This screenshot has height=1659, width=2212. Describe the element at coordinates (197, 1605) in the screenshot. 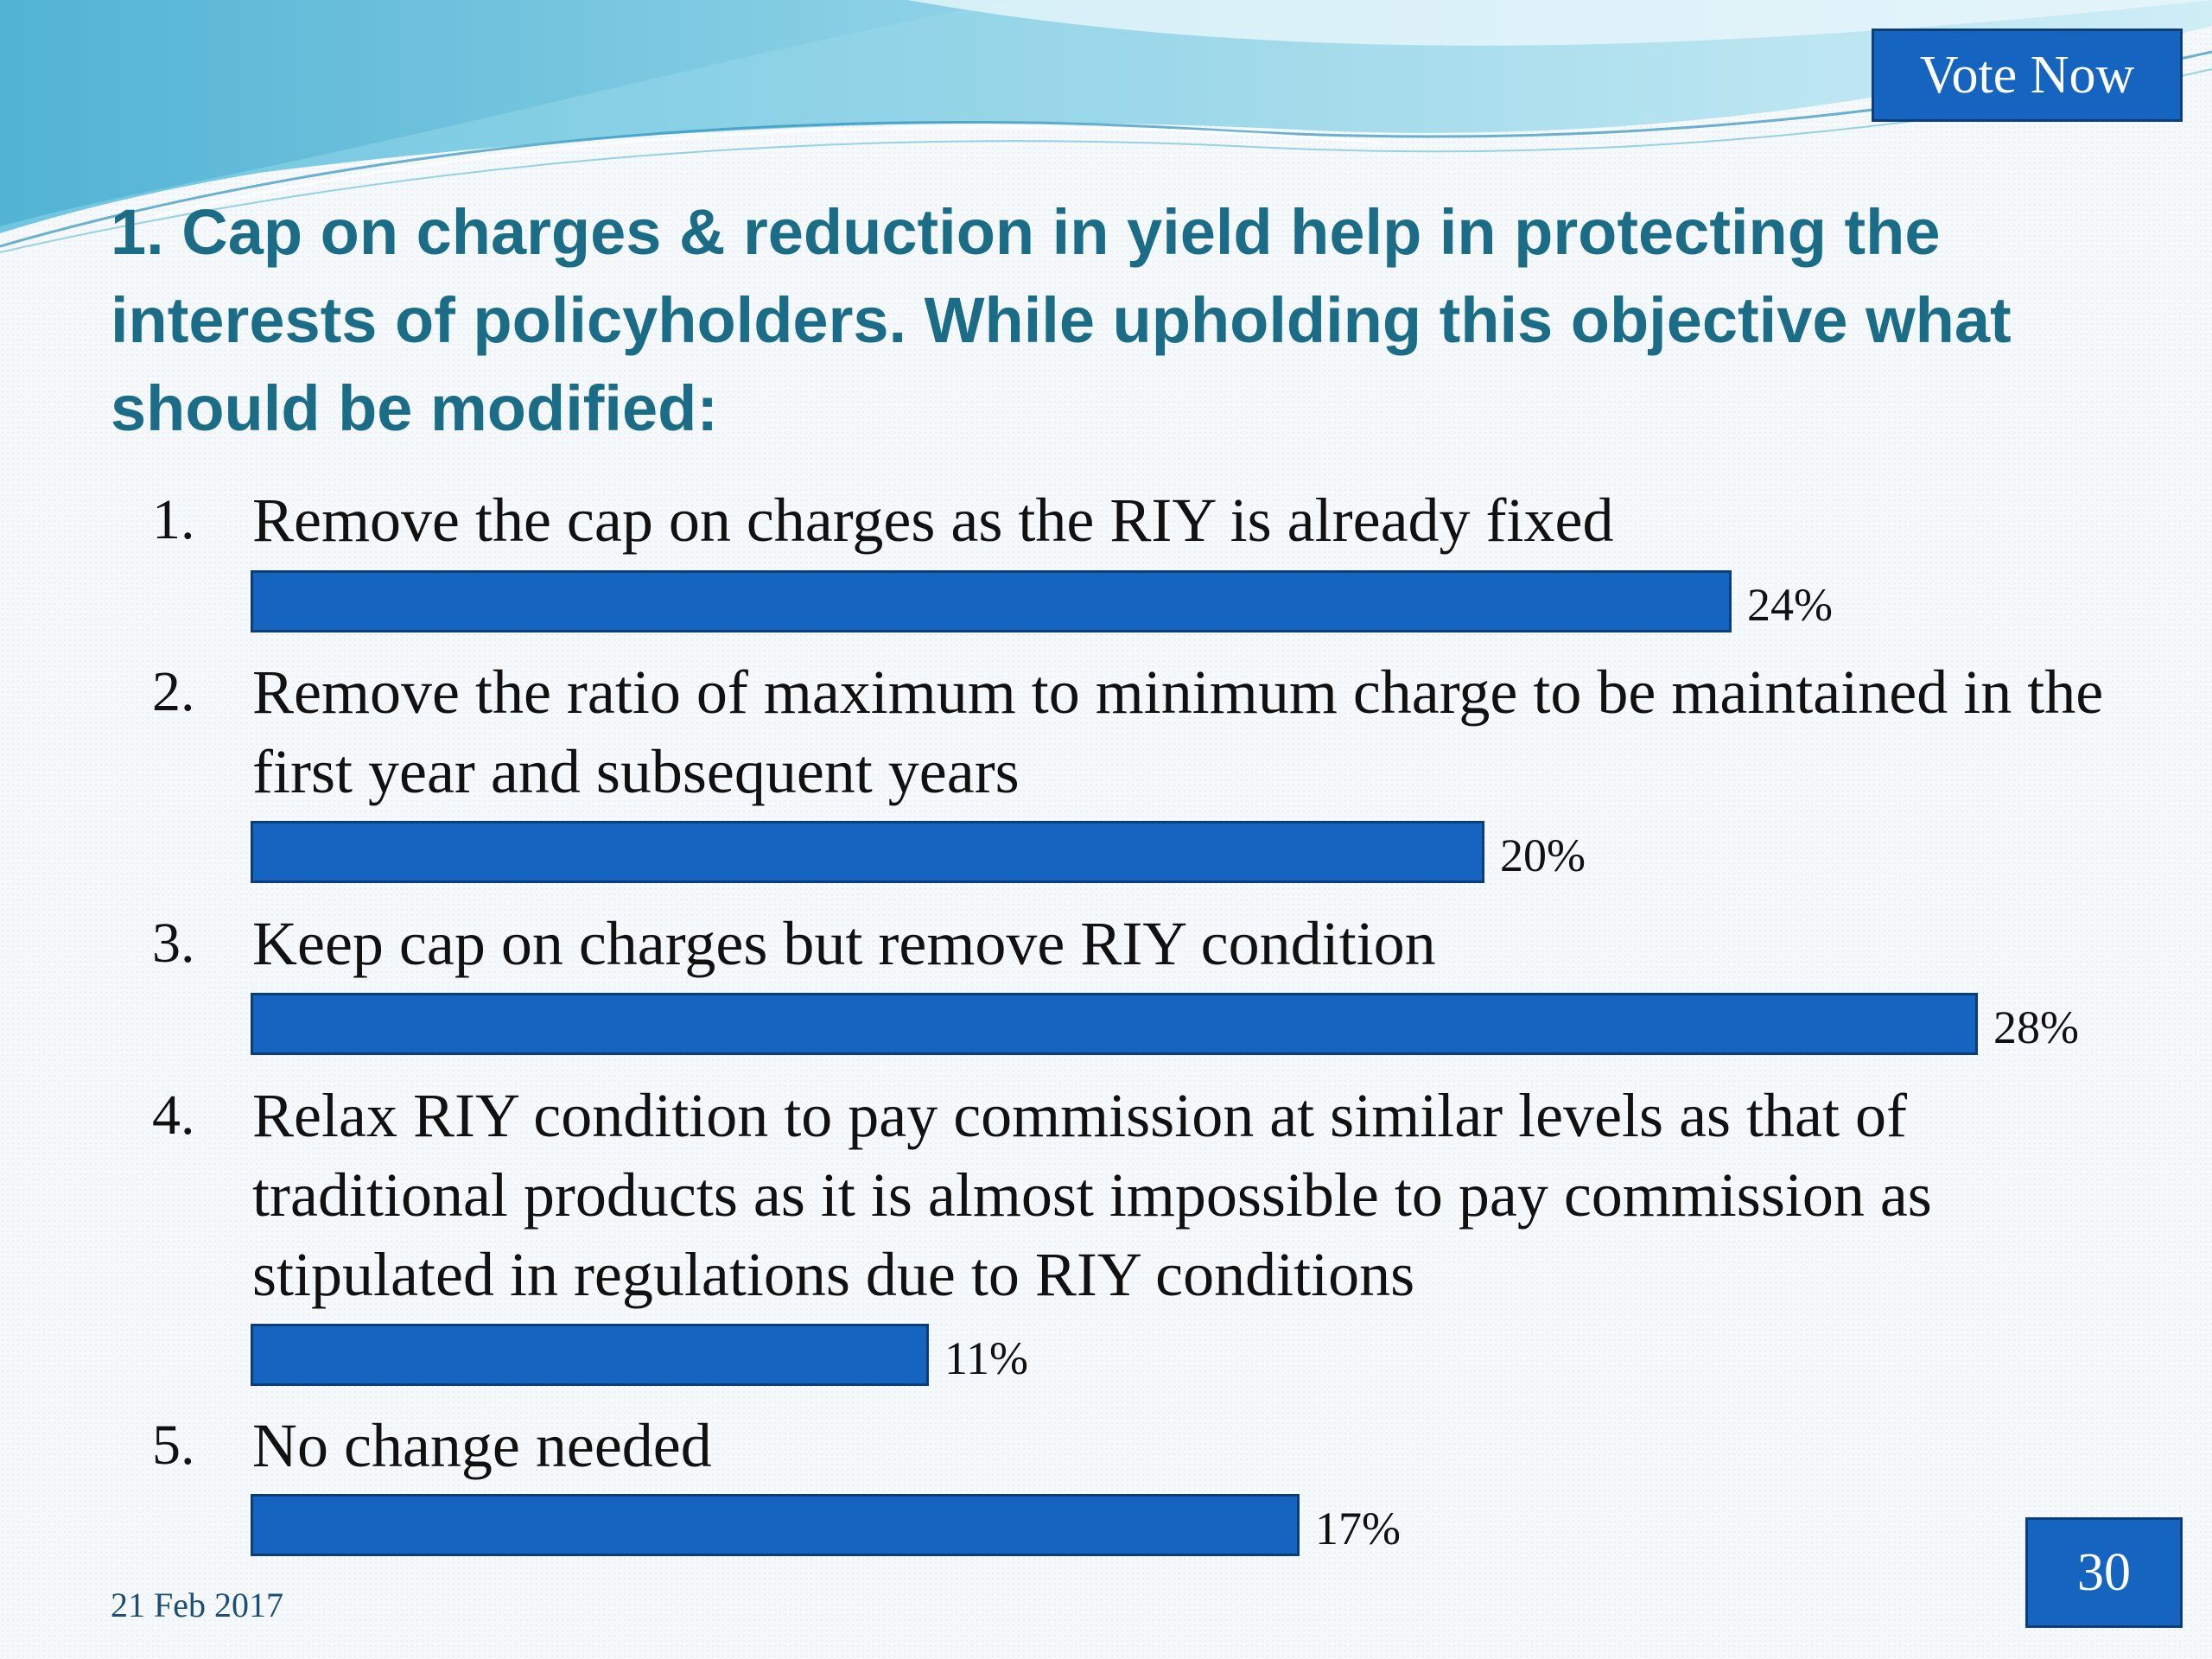

I see `slide-date: 21 Feb 2017` at that location.